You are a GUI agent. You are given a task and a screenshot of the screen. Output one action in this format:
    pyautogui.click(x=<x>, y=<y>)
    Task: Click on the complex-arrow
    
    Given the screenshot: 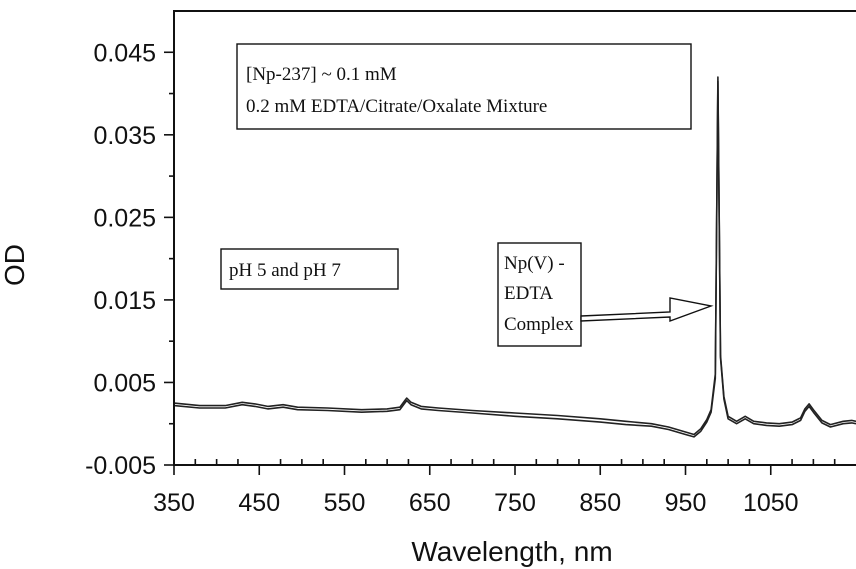 What is the action you would take?
    pyautogui.click(x=647, y=310)
    